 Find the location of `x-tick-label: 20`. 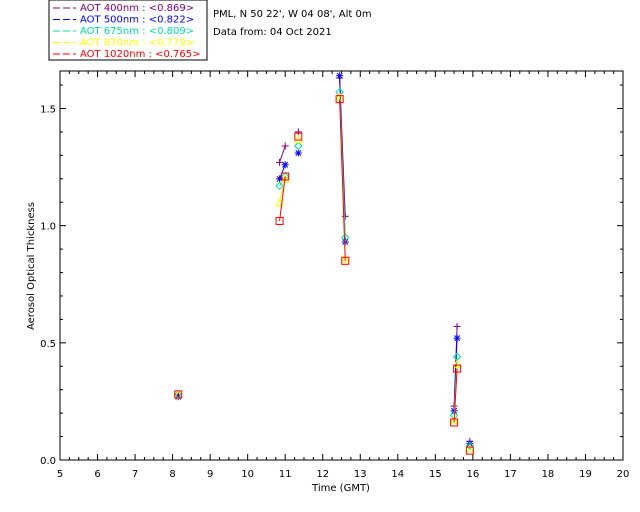

x-tick-label: 20 is located at coordinates (623, 474).